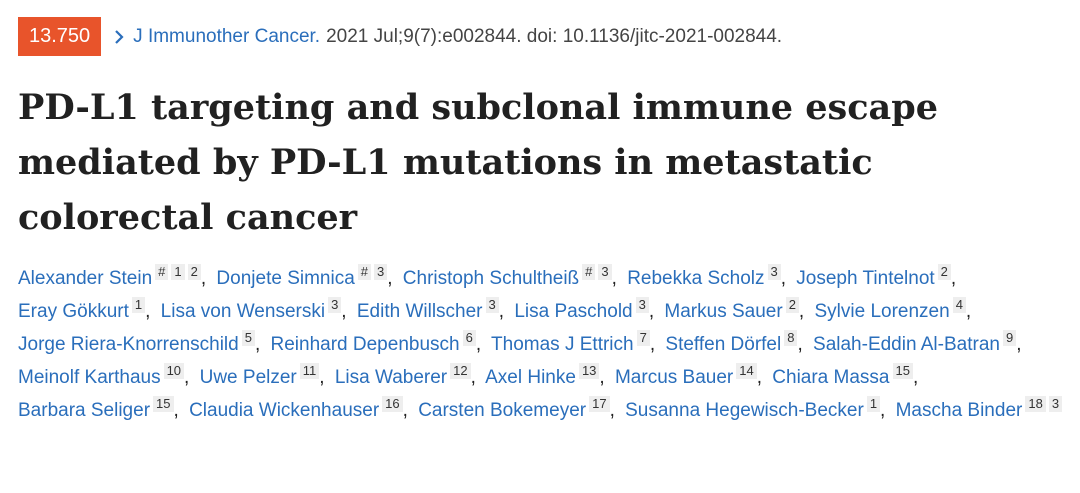 This screenshot has width=1080, height=493. What do you see at coordinates (309, 371) in the screenshot?
I see `affiliation-mark: 11` at bounding box center [309, 371].